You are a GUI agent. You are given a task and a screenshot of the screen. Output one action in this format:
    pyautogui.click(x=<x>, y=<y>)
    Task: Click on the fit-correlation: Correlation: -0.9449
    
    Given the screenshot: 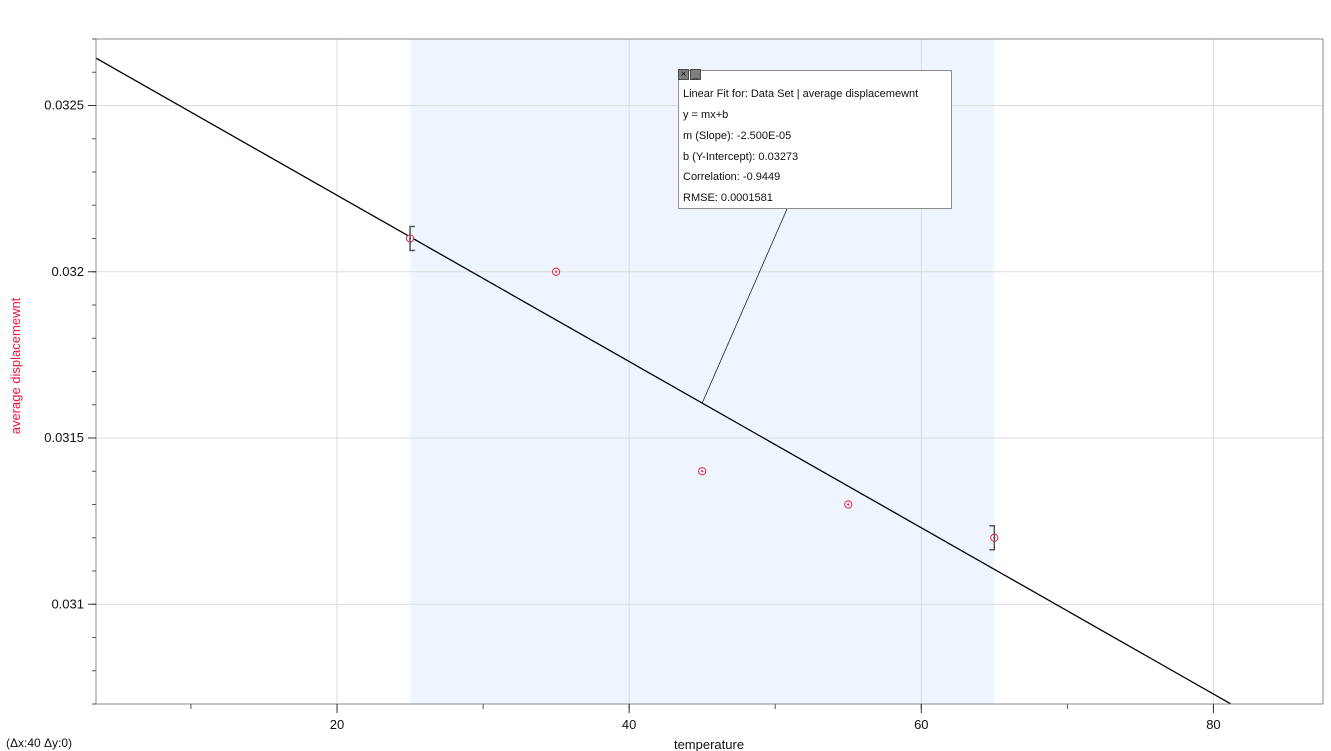 What is the action you would take?
    pyautogui.click(x=732, y=177)
    